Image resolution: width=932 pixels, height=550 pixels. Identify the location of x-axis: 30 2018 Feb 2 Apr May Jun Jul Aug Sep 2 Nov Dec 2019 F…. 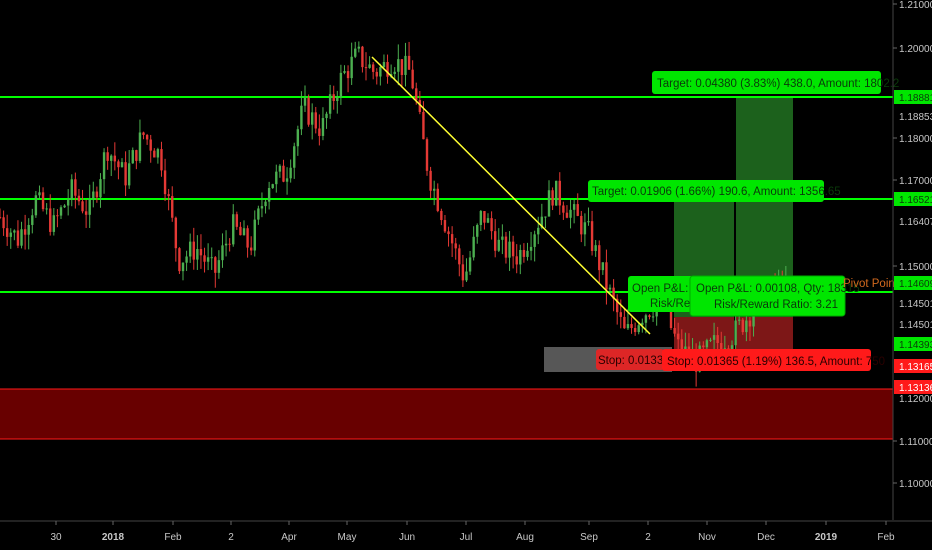
(472, 532).